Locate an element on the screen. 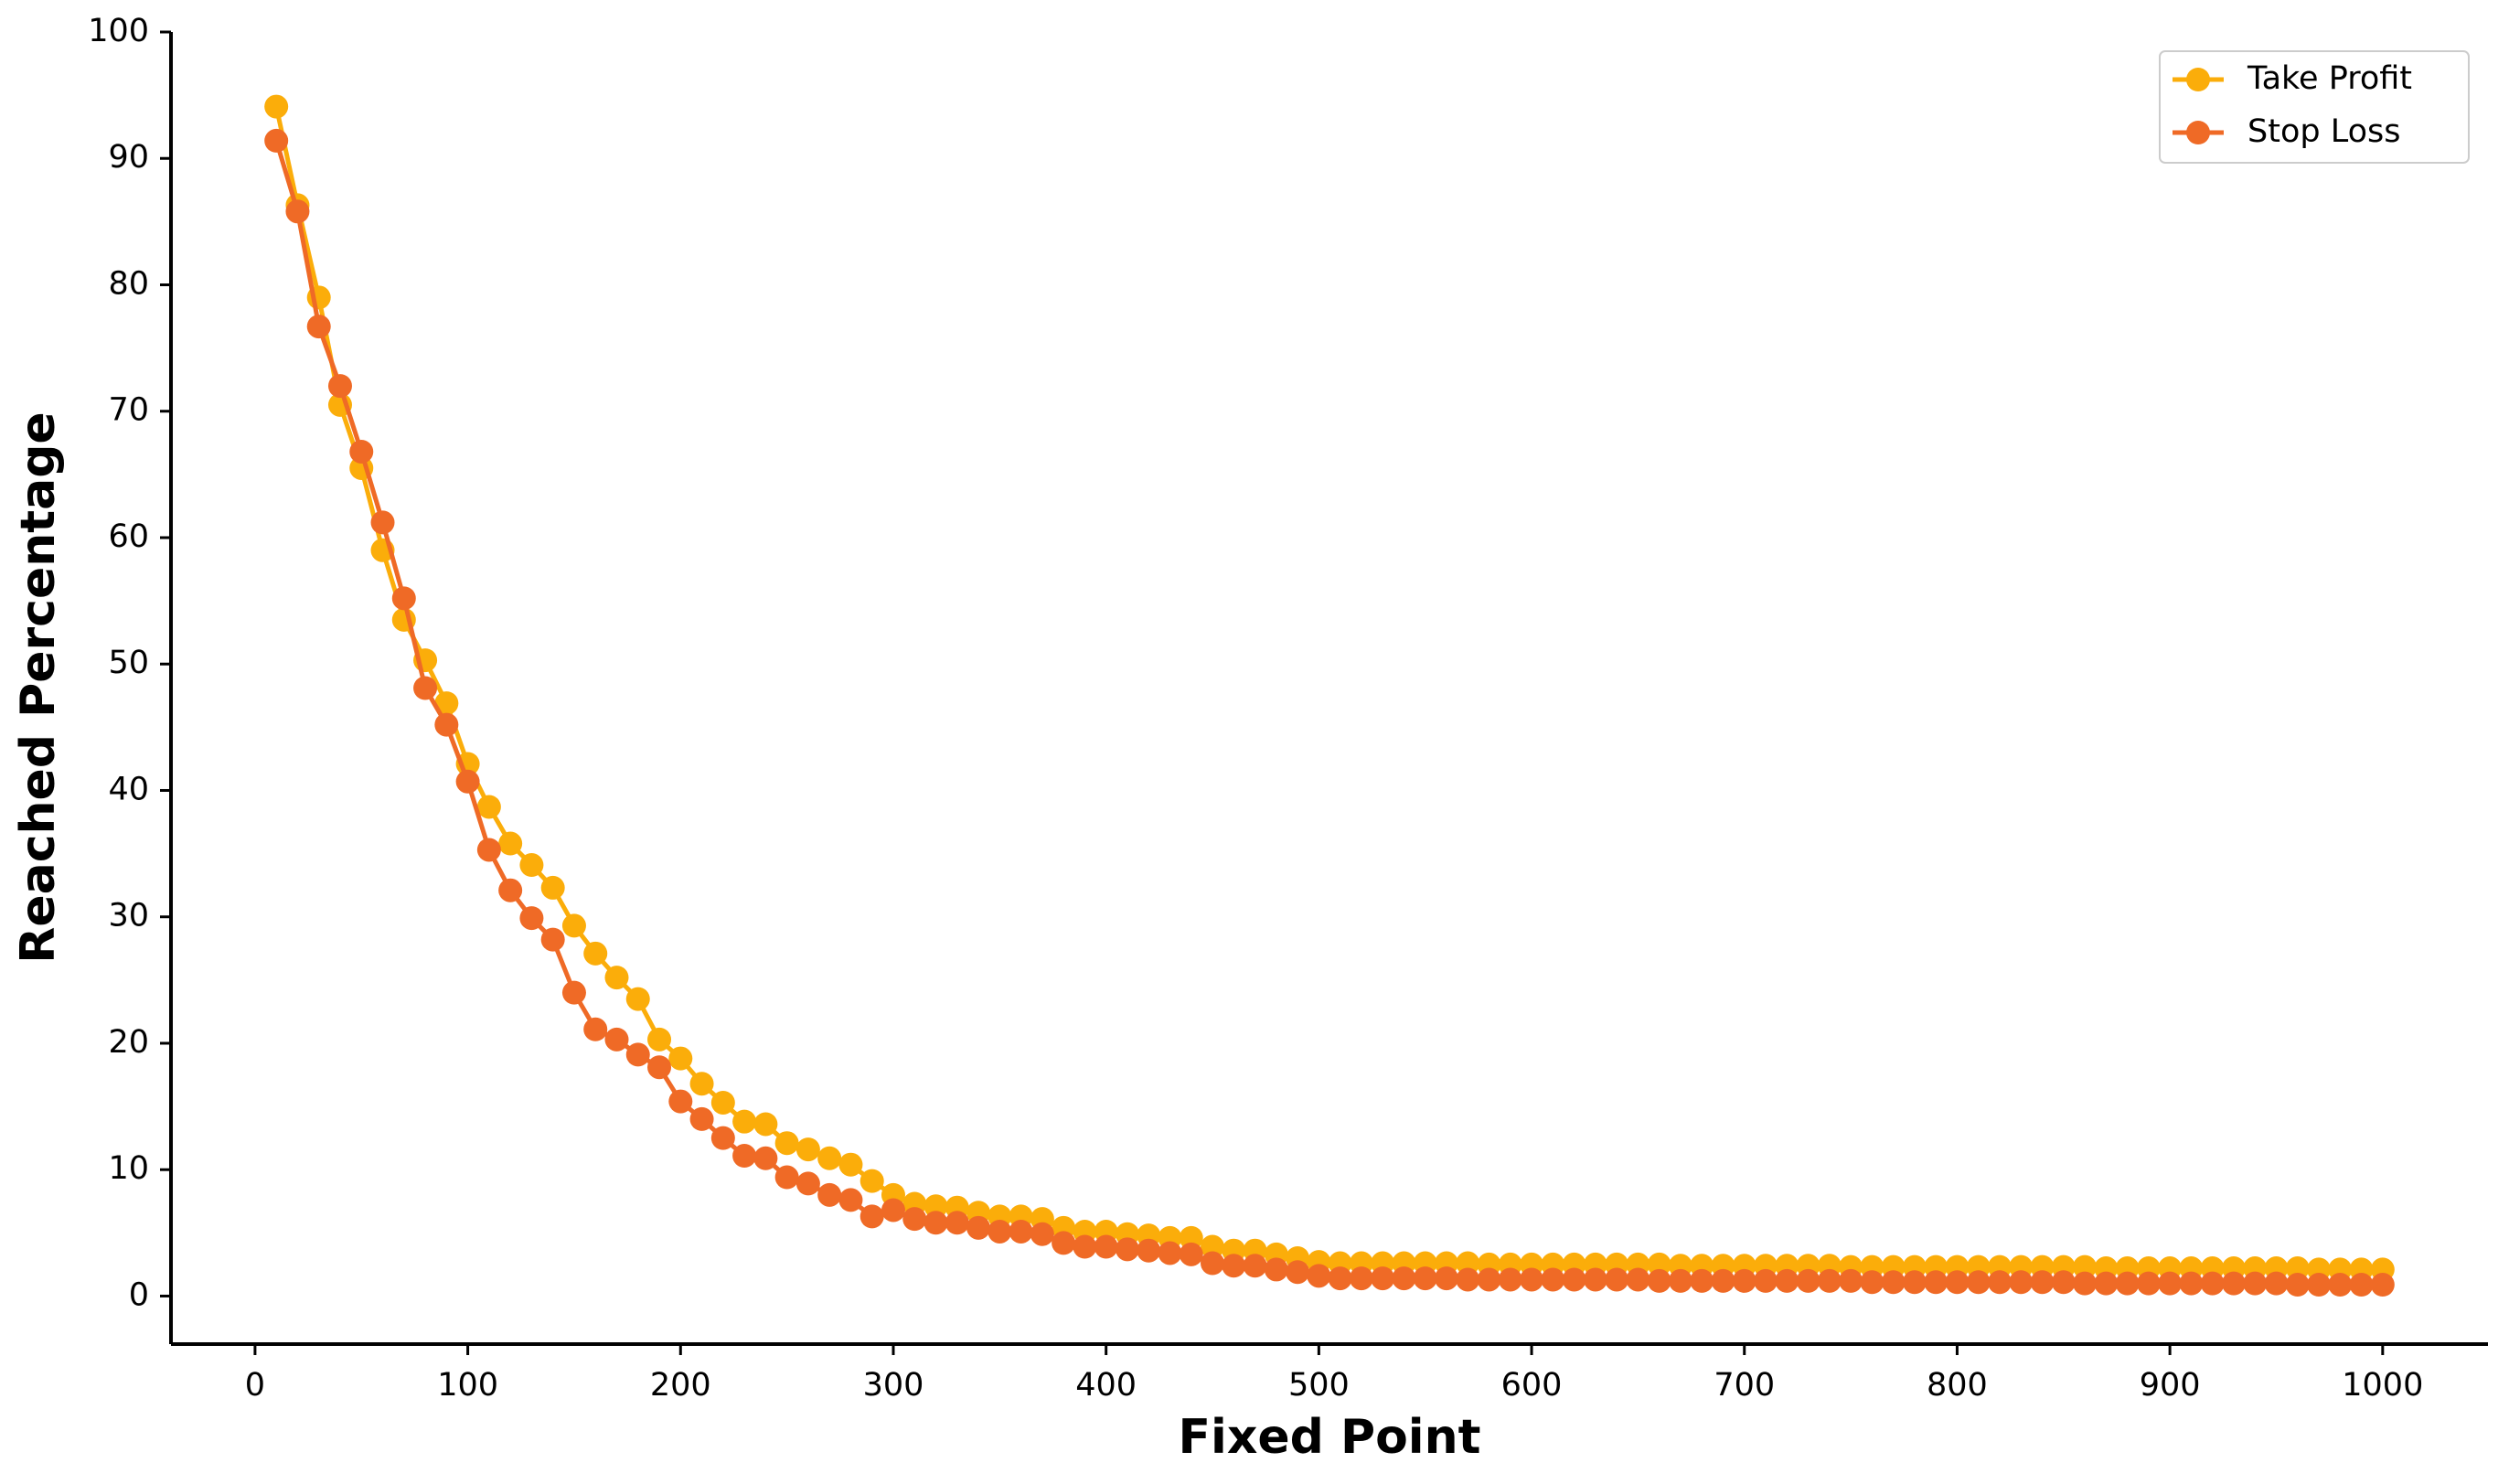 The width and height of the screenshot is (2509, 1484). x-tick-label: 0 is located at coordinates (255, 1385).